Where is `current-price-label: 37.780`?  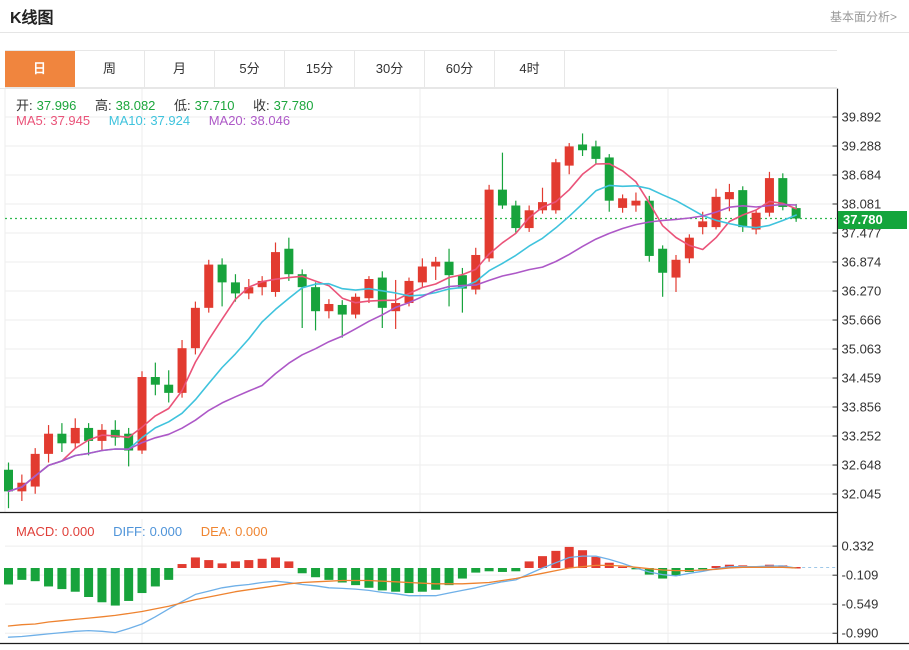
current-price-label: 37.780 is located at coordinates (872, 220).